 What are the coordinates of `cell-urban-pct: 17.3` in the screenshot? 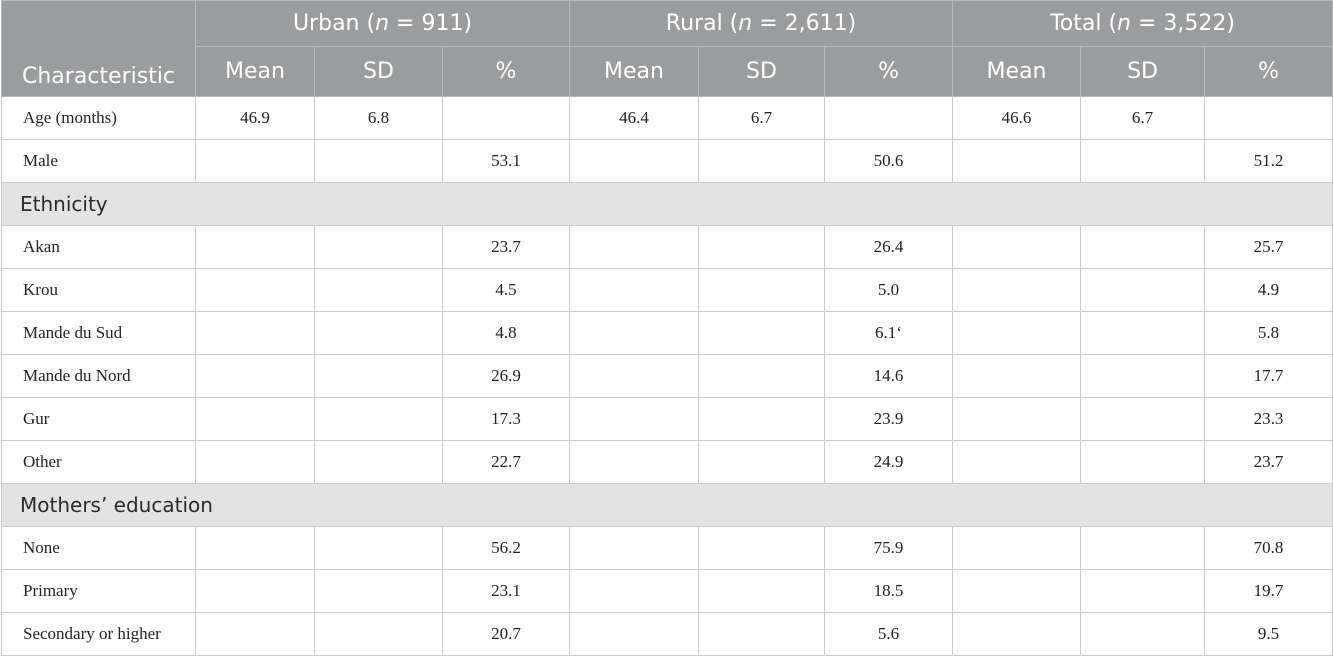 It's located at (506, 418).